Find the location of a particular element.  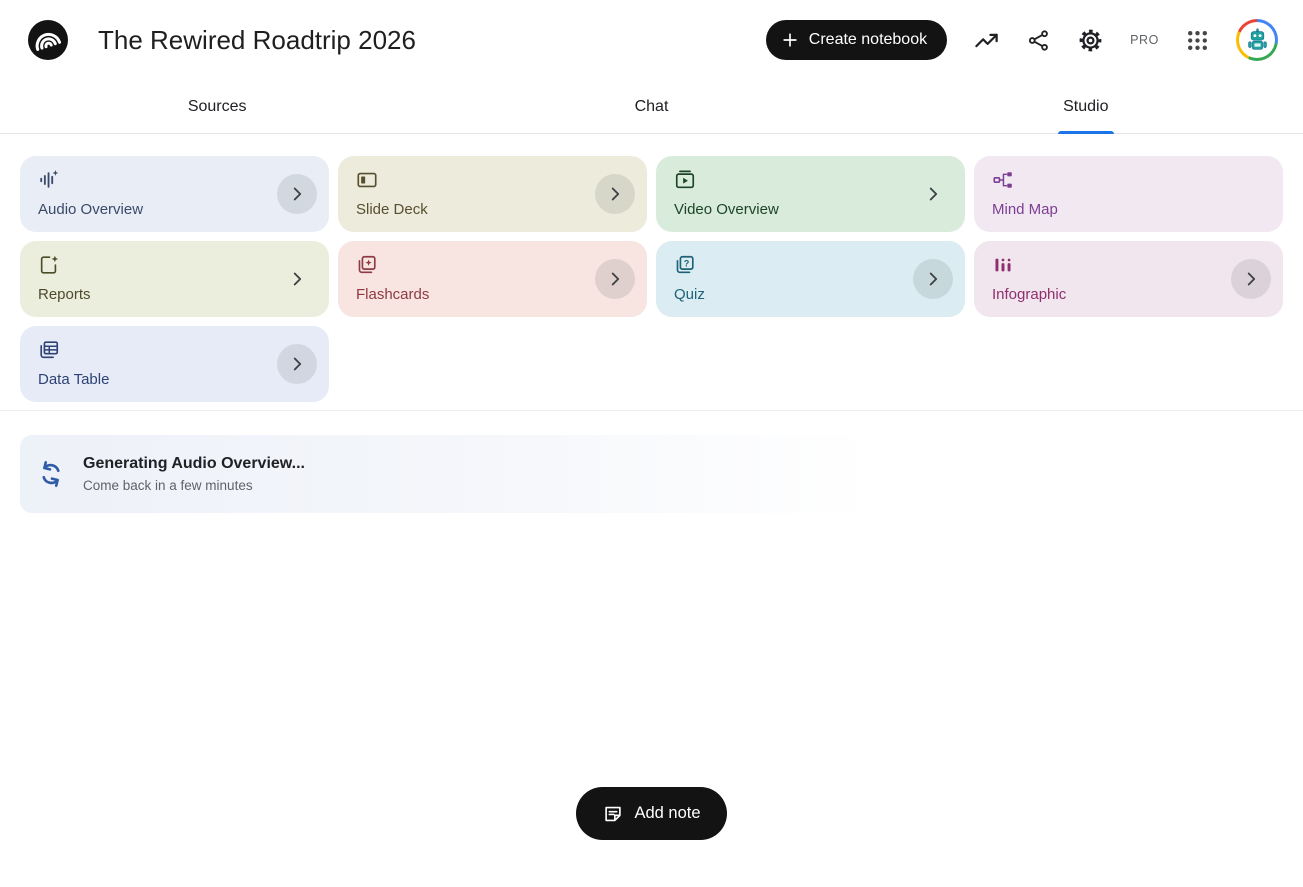

studio-tool-card-infographic: Infographic is located at coordinates (1128, 279).